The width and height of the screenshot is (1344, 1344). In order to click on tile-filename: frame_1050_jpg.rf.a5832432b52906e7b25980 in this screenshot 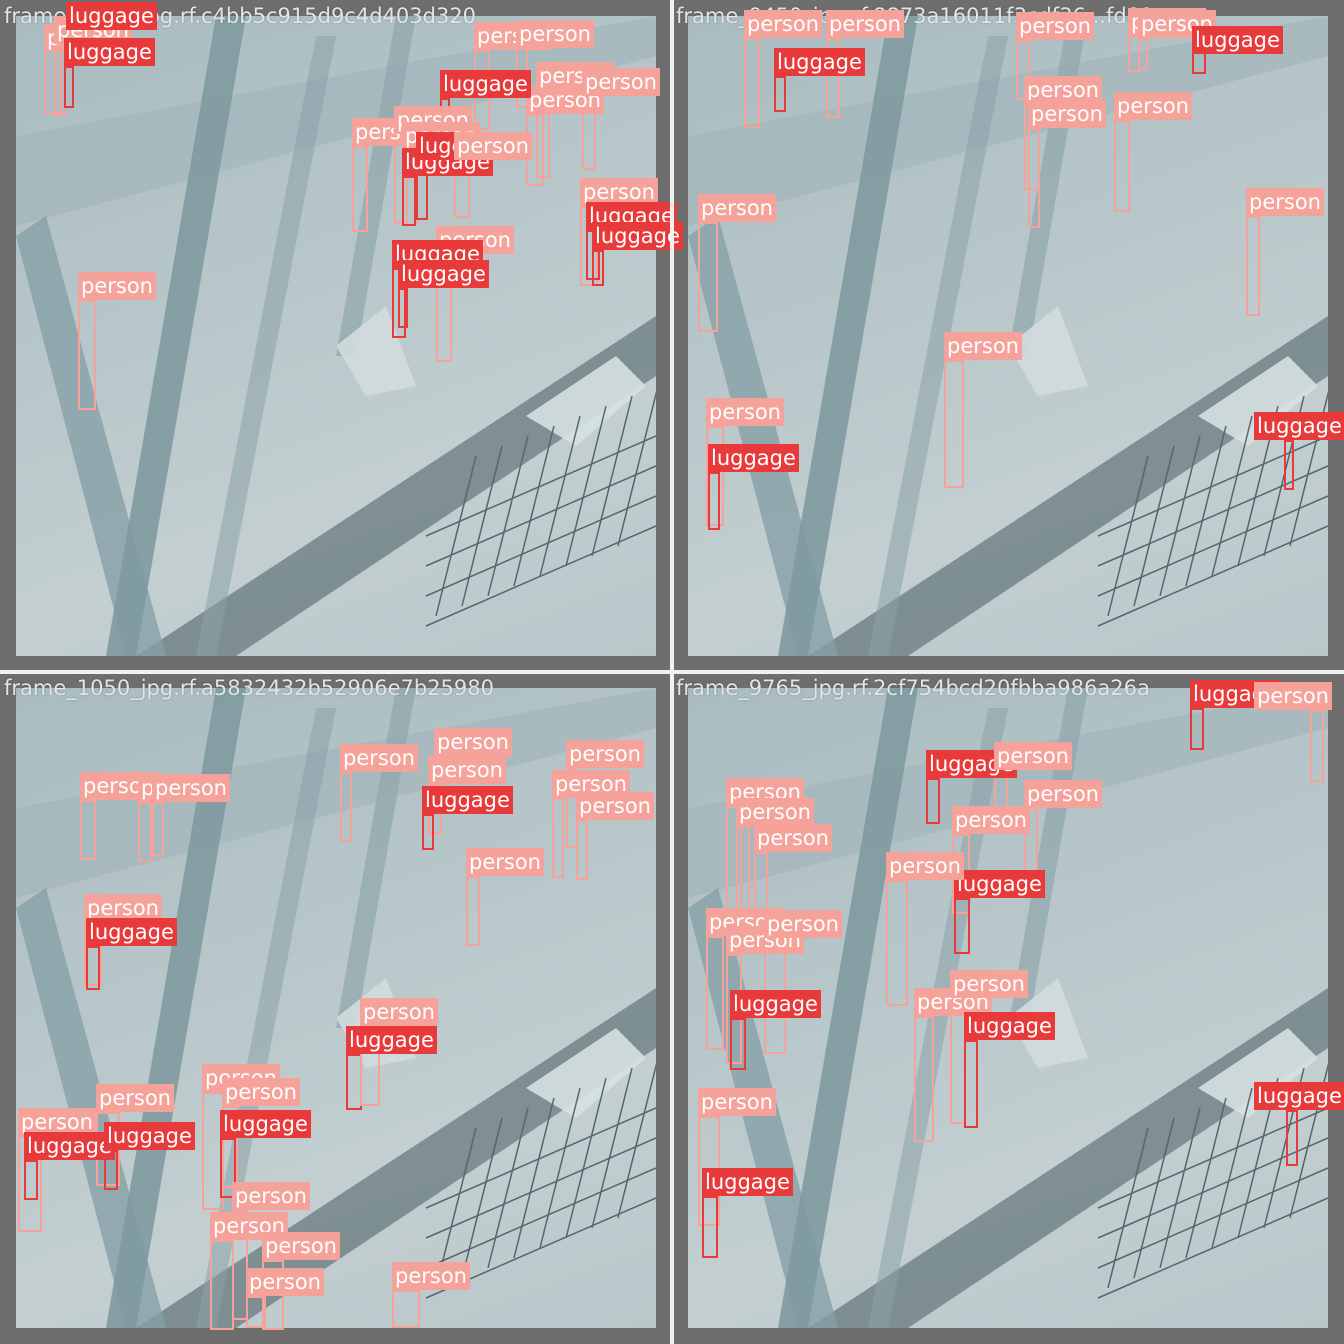, I will do `click(249, 688)`.